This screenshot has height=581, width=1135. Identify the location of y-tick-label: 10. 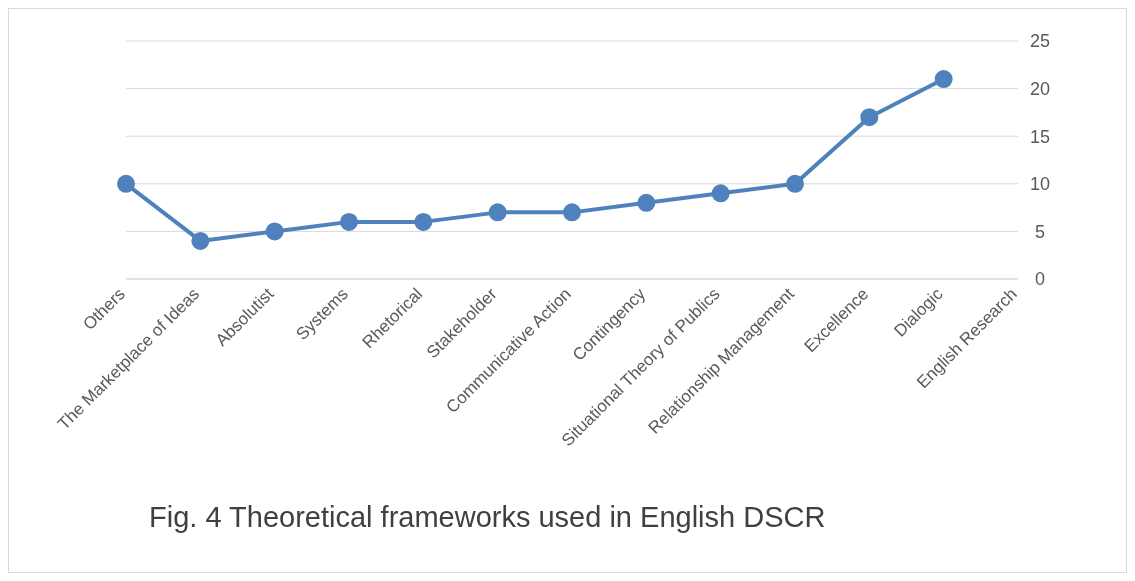
(1040, 184).